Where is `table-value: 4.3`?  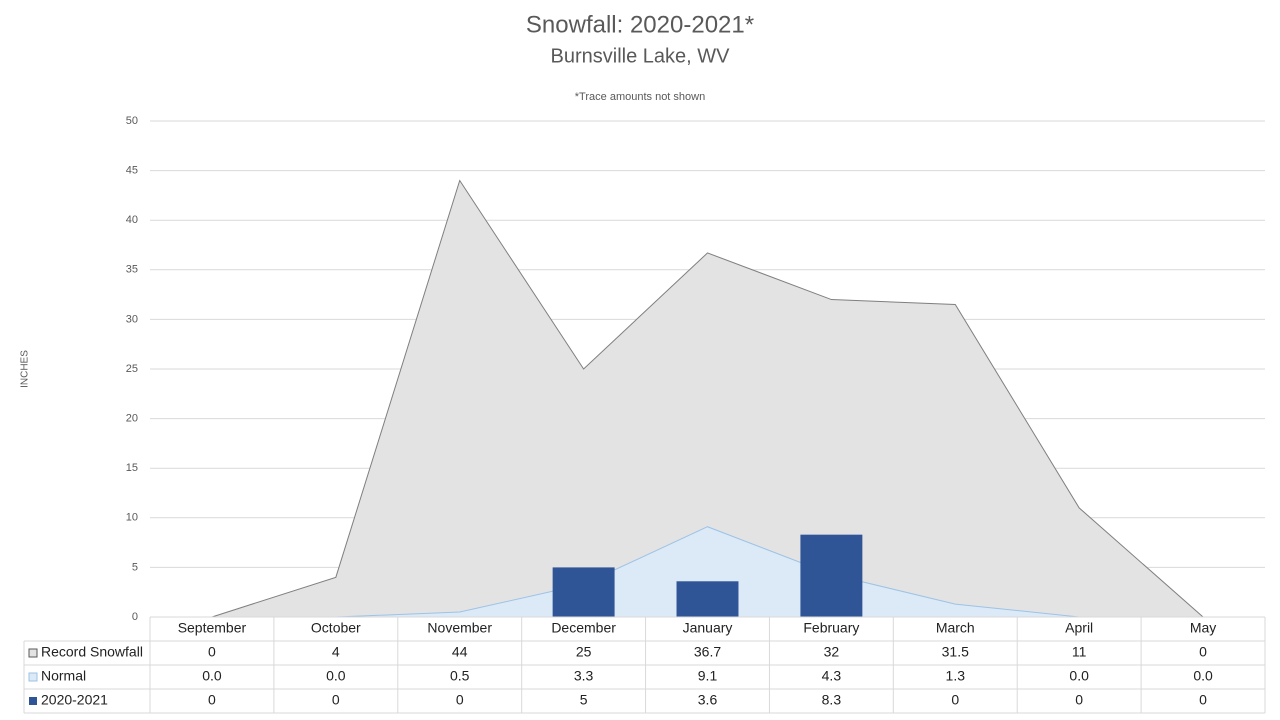
table-value: 4.3 is located at coordinates (832, 676).